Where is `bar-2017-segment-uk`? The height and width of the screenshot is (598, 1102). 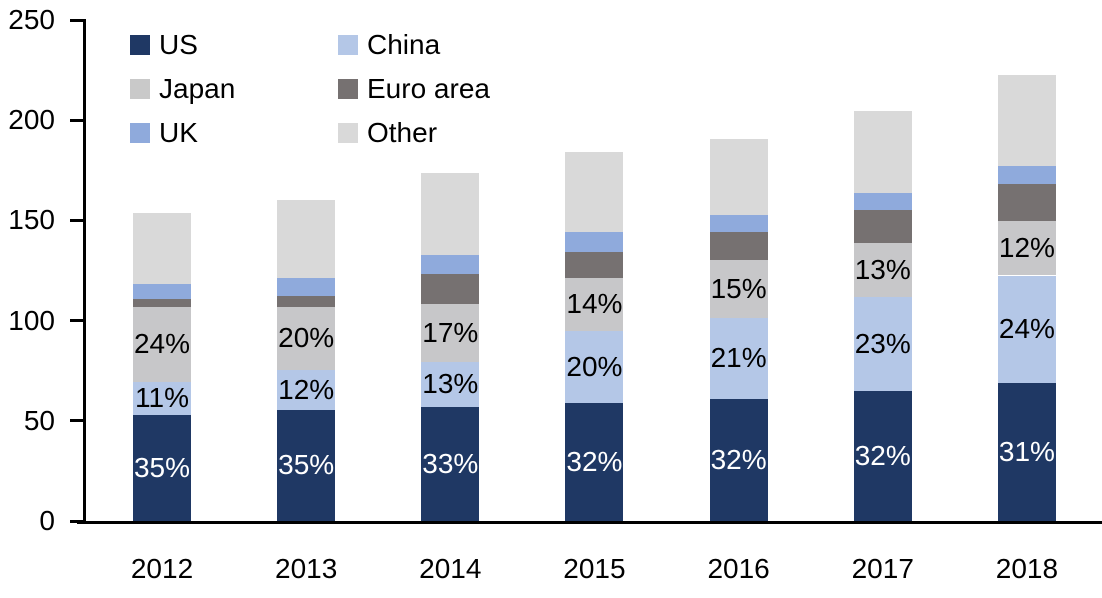
bar-2017-segment-uk is located at coordinates (882, 202).